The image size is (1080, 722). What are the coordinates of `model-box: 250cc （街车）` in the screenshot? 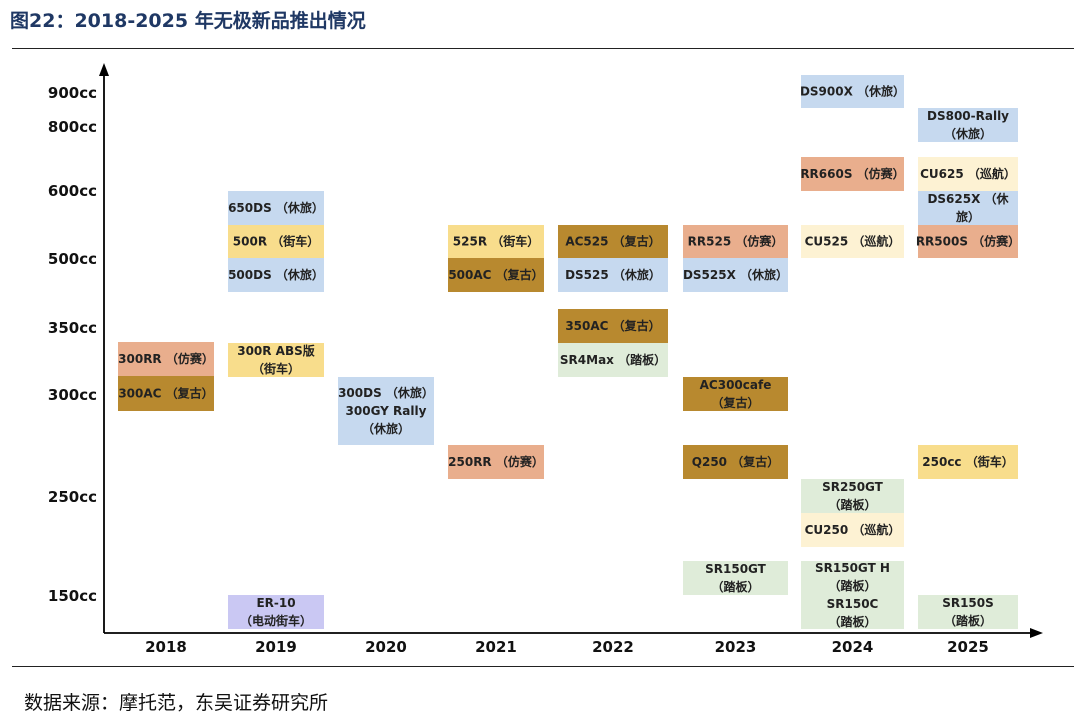 It's located at (968, 462).